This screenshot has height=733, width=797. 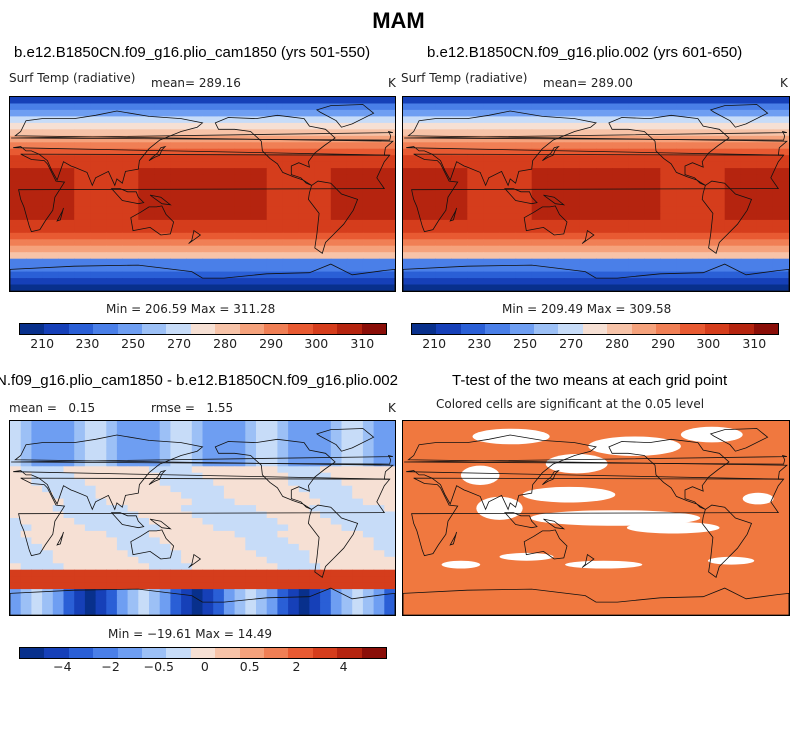 What do you see at coordinates (127, 520) in the screenshot?
I see `coastline-indonesia` at bounding box center [127, 520].